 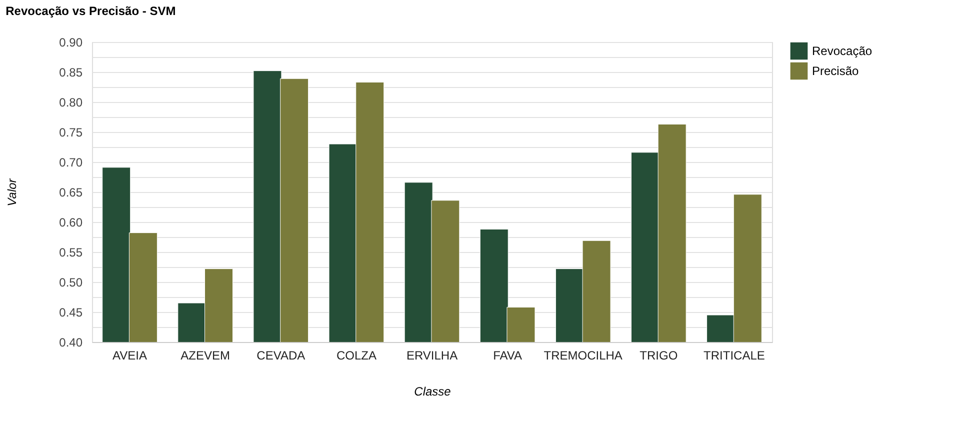 I want to click on x-tick-label: TRITICALE, so click(x=734, y=355).